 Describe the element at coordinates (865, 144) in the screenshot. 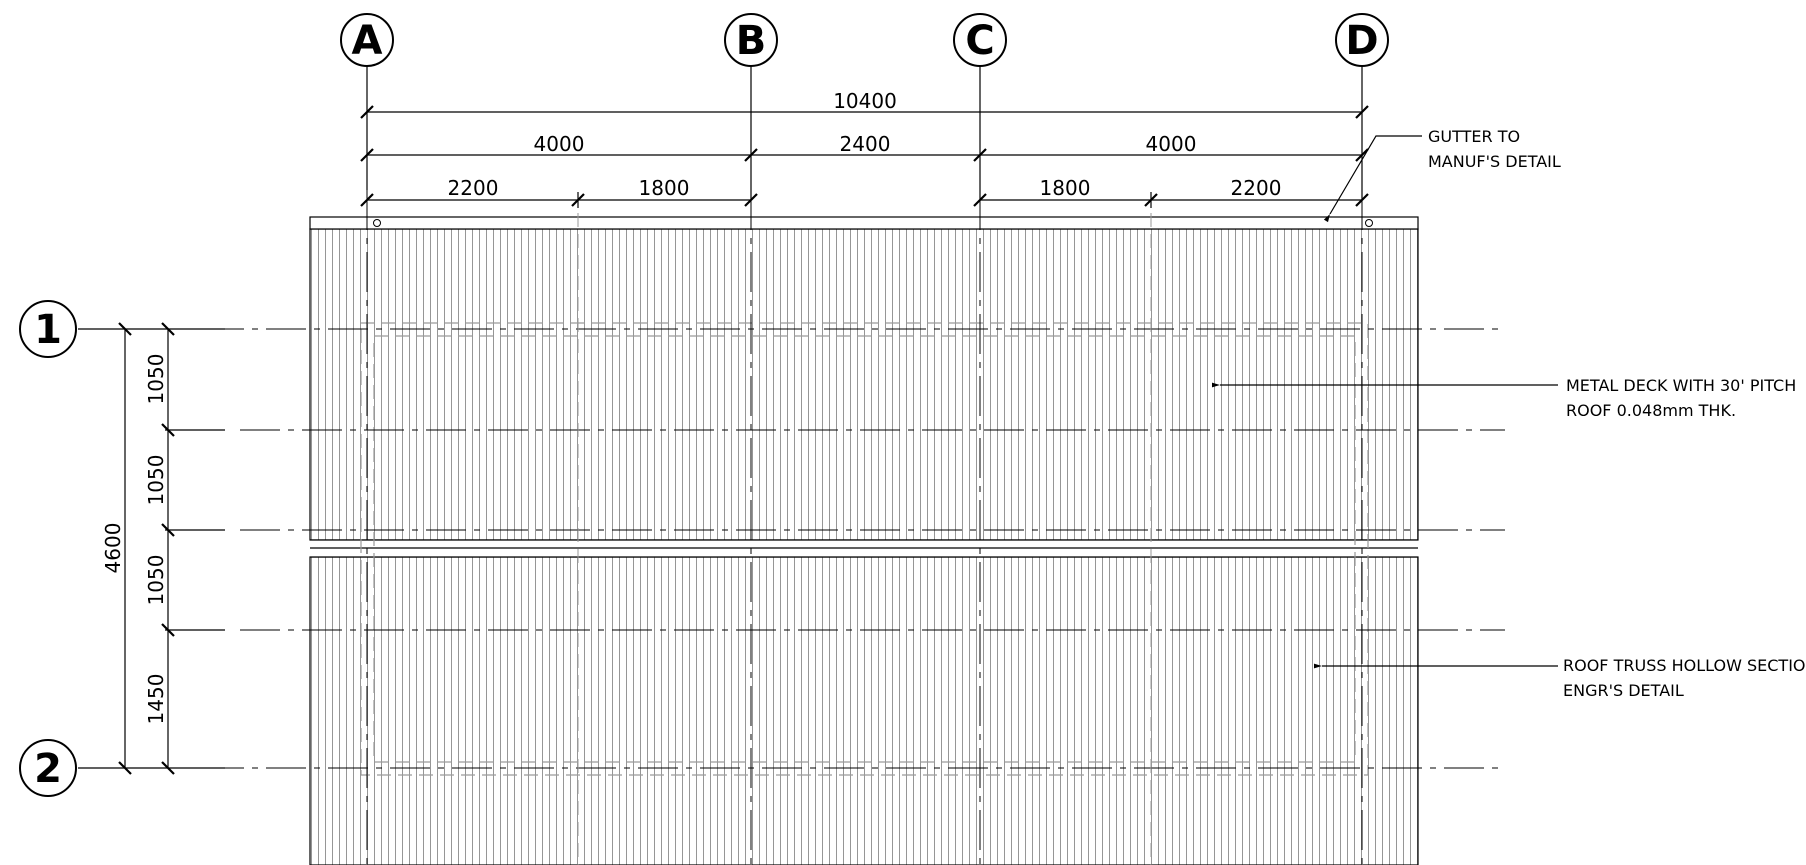

I see `dim-bay-label-2: 2400` at that location.